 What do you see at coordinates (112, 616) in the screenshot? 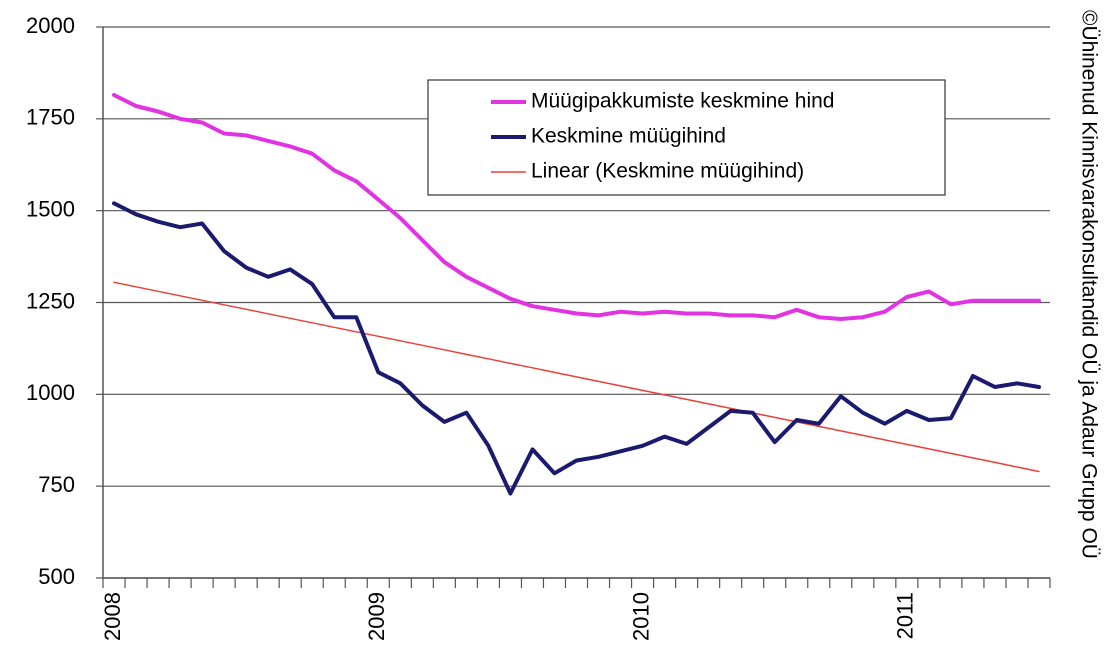
I see `x-tick-label: 2008` at bounding box center [112, 616].